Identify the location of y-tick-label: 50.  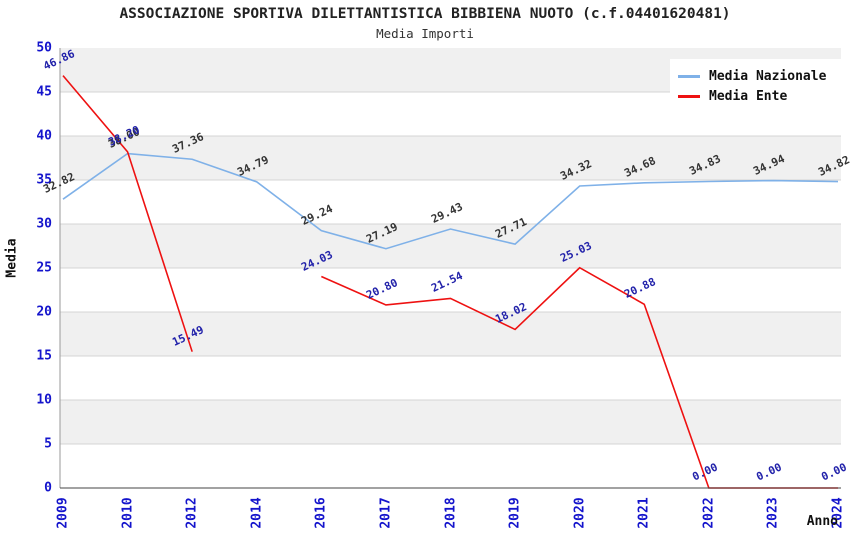
(44, 48).